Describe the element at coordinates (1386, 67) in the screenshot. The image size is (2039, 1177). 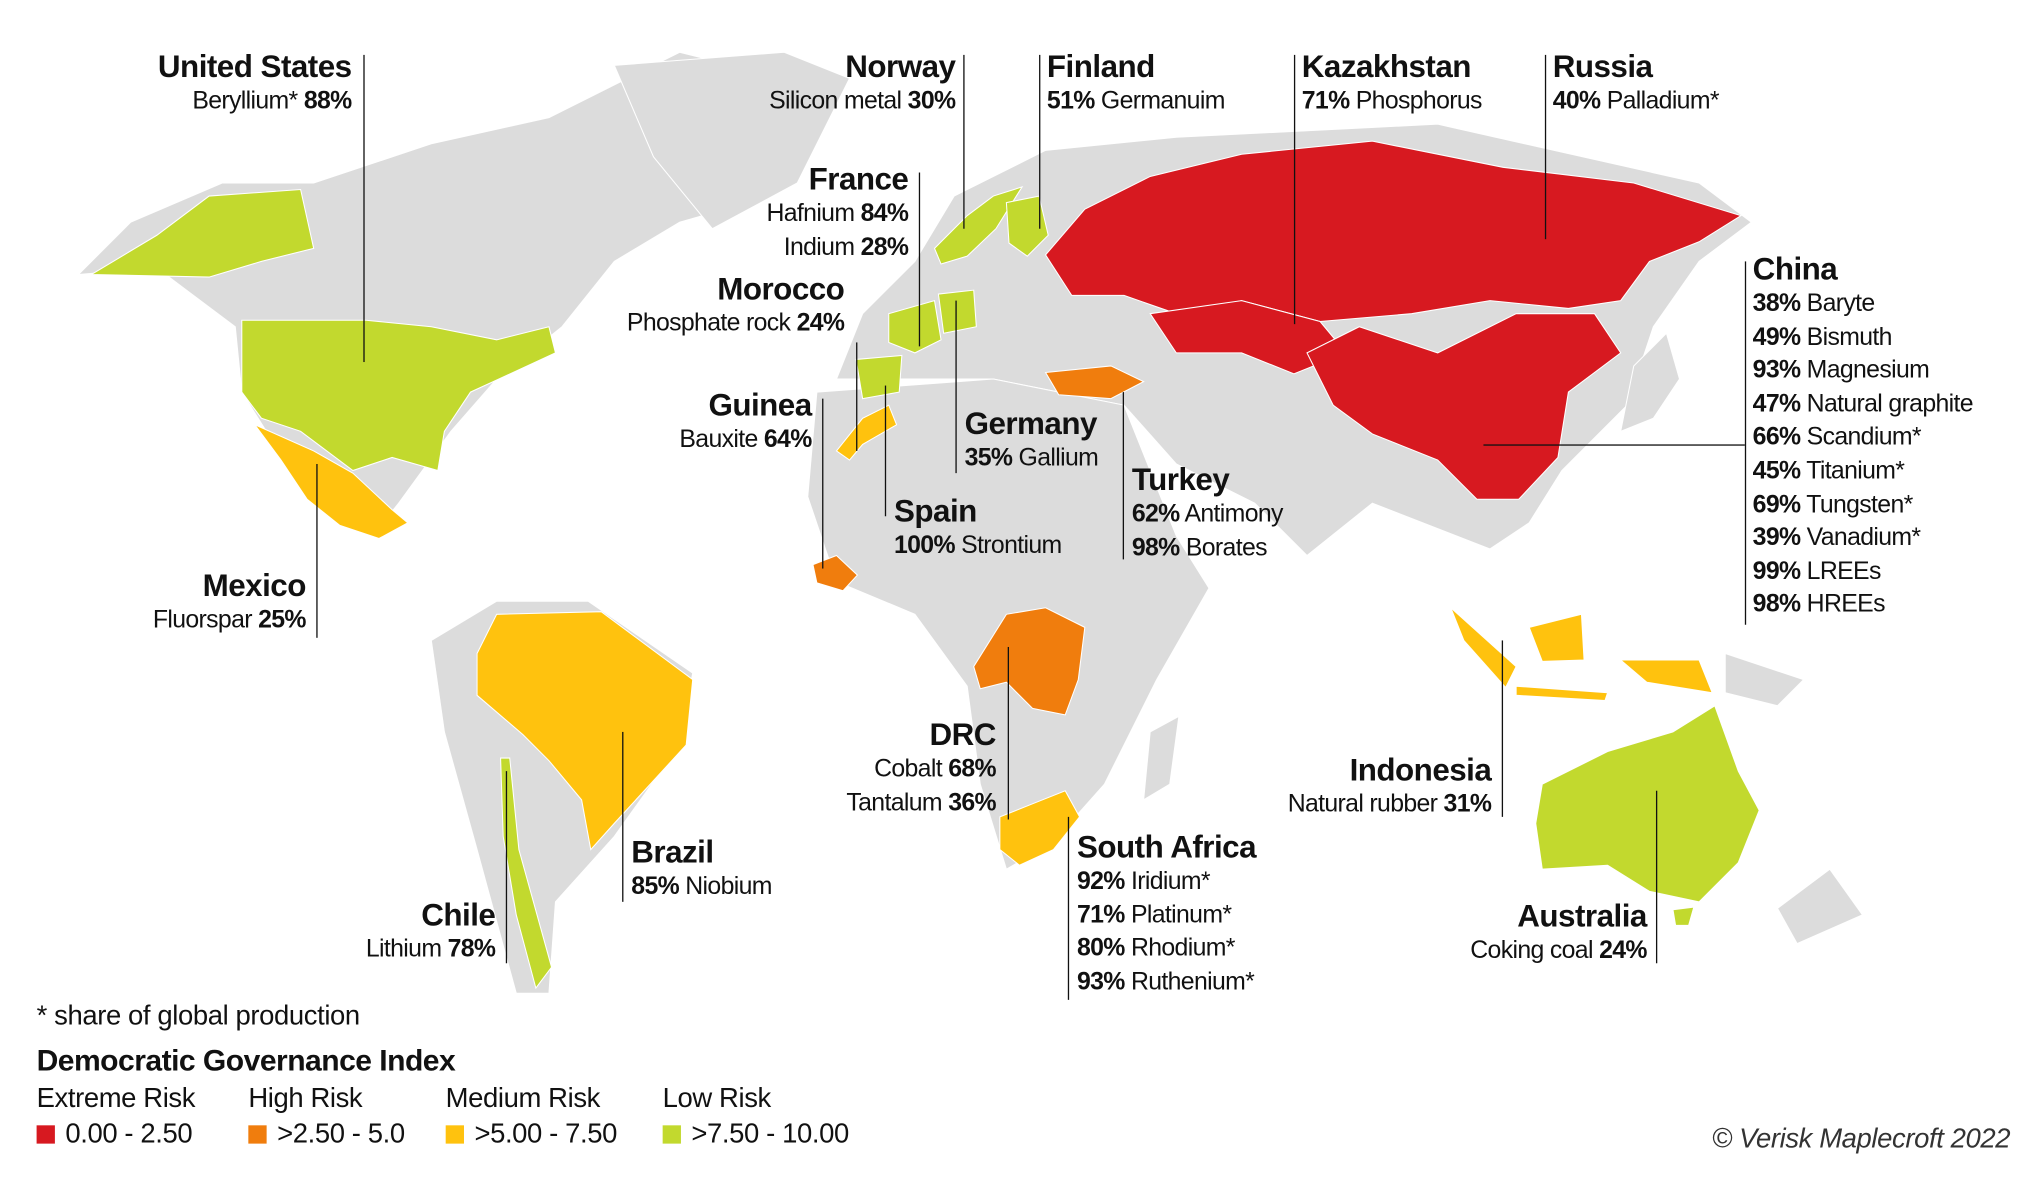
I see `label-title: Kazakhstan` at that location.